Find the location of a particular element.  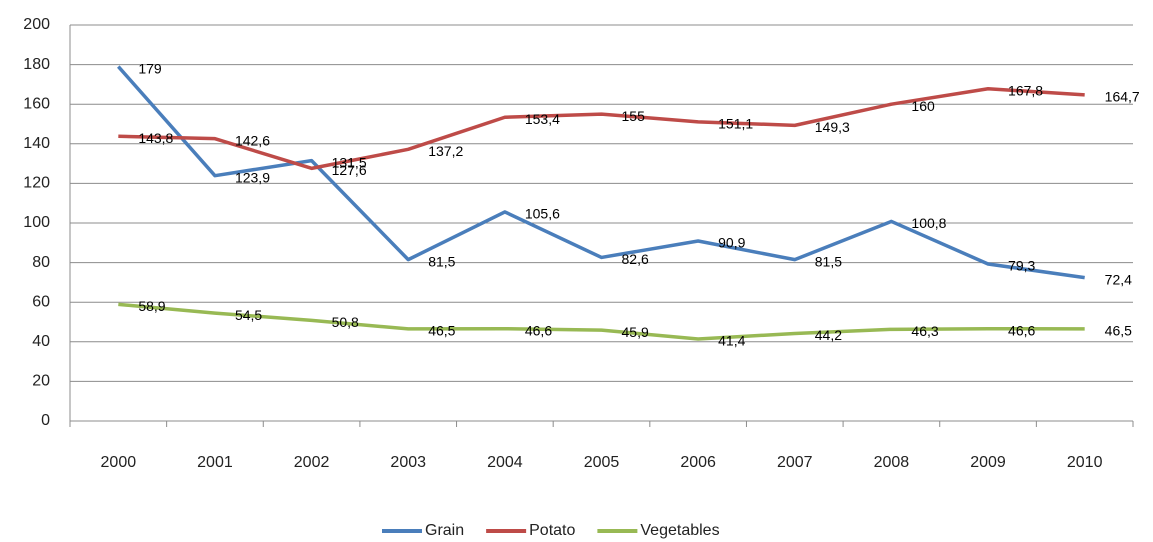

data-label: 54,5 is located at coordinates (248, 315).